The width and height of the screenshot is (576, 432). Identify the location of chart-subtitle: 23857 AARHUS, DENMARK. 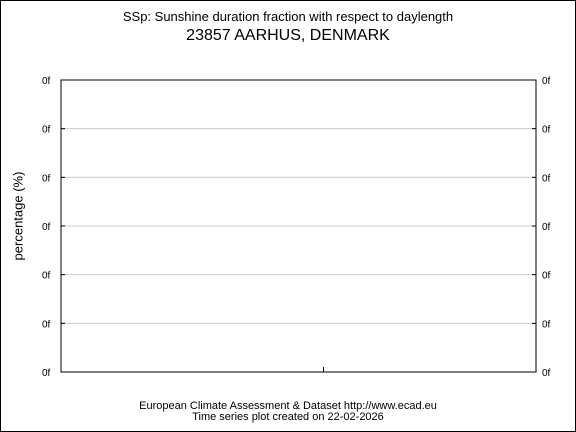
(288, 35).